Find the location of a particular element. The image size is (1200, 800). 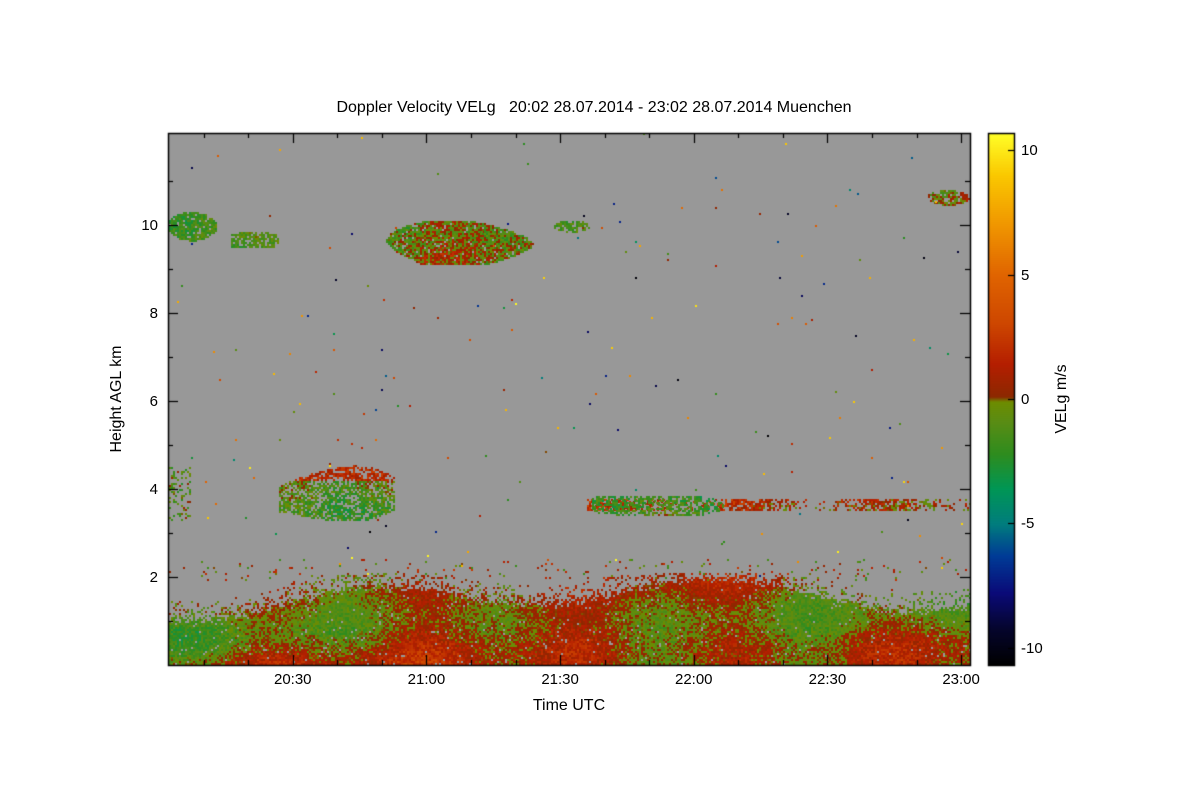

x-tick-label: 21:30 is located at coordinates (560, 679).